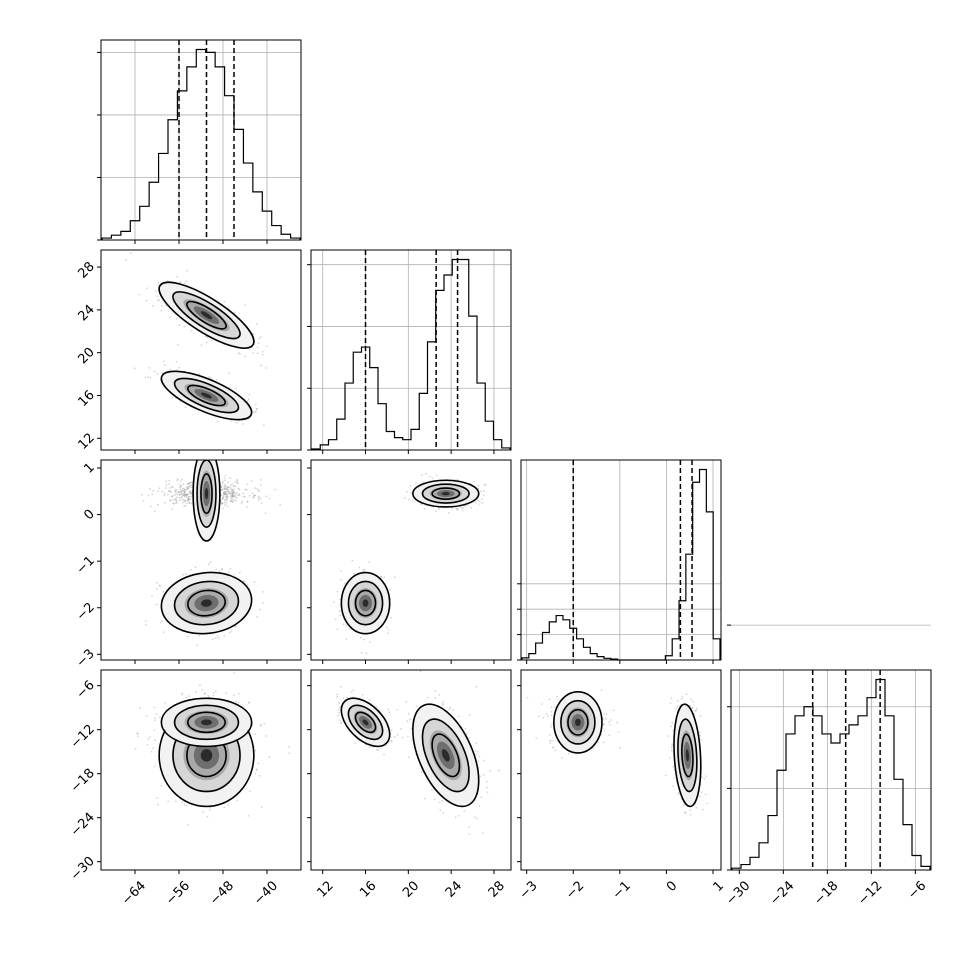 This screenshot has height=970, width=970. What do you see at coordinates (206, 755) in the screenshot?
I see `density-shade` at bounding box center [206, 755].